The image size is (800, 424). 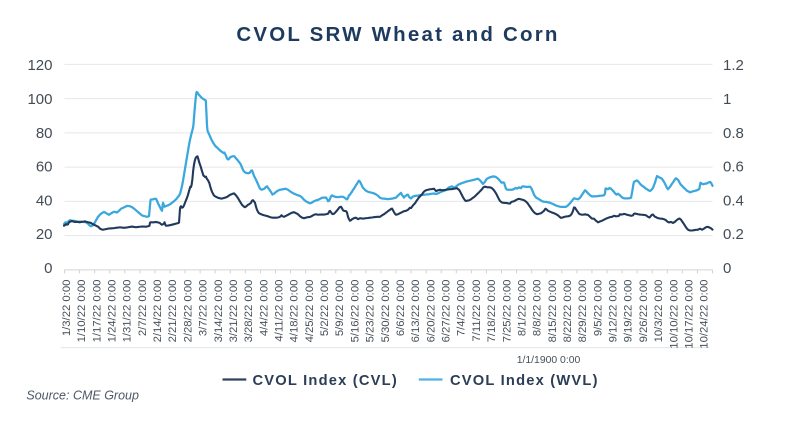 I want to click on svg-text: 1/31/22 0:00, so click(x=128, y=311).